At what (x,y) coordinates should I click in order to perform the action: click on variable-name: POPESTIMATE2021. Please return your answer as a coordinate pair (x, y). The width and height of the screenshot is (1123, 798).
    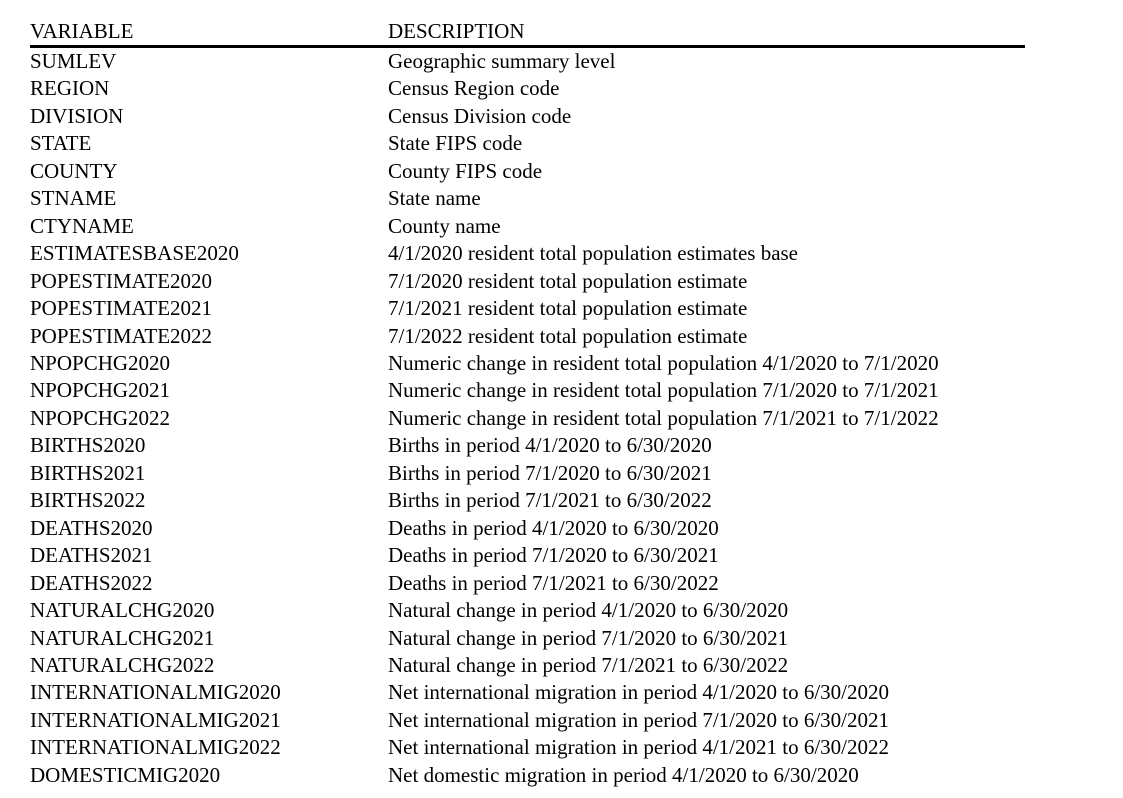
    Looking at the image, I should click on (121, 308).